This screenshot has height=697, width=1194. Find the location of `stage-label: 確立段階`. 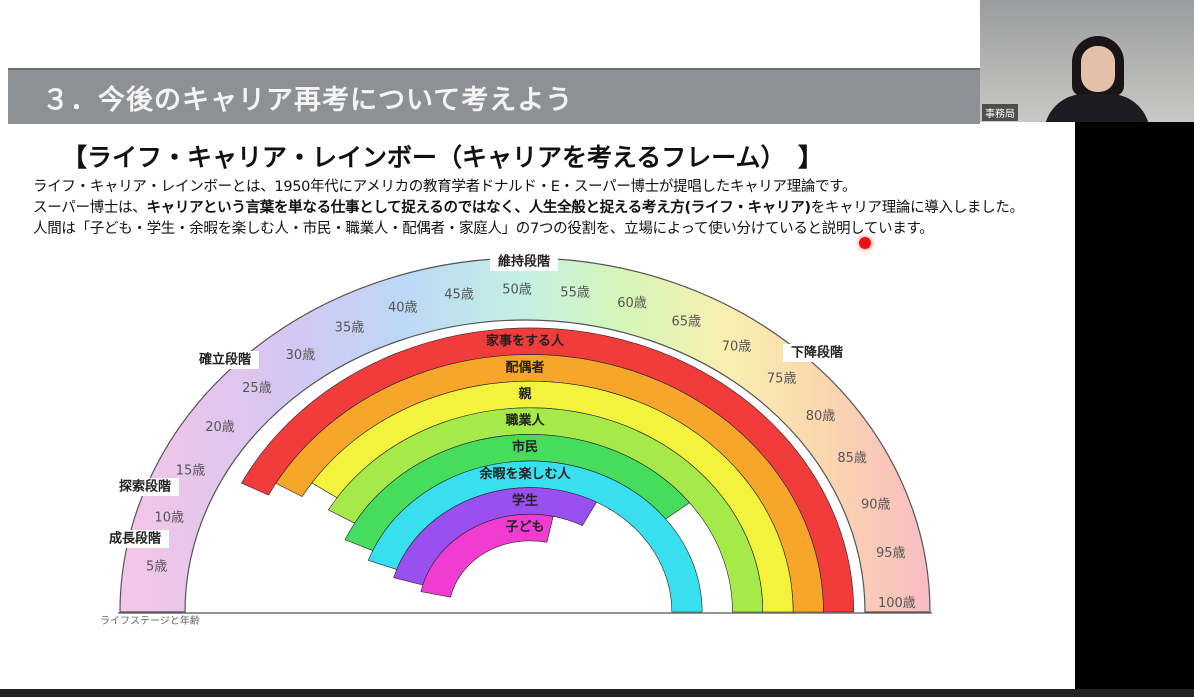

stage-label: 確立段階 is located at coordinates (225, 360).